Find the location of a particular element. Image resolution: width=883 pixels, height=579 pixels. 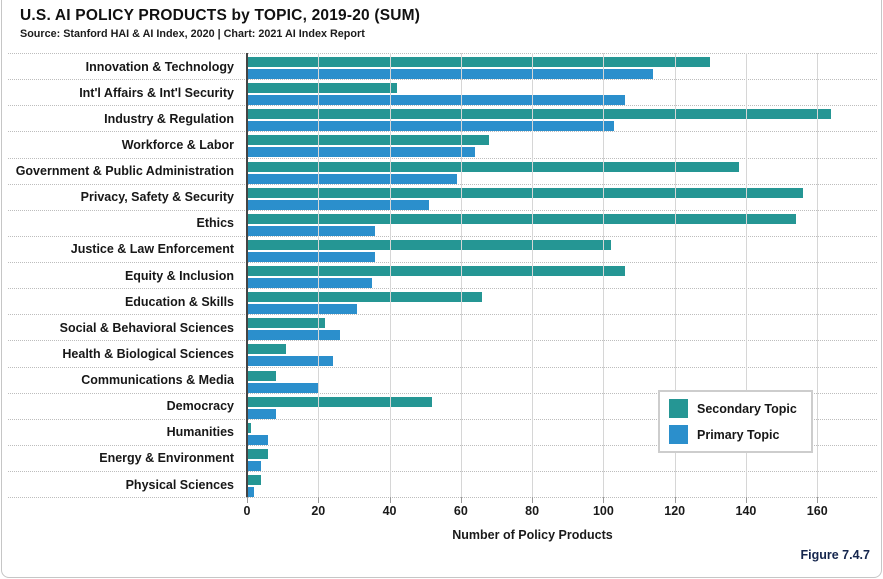

category-row: Health & Biological Sciences is located at coordinates (442, 354).